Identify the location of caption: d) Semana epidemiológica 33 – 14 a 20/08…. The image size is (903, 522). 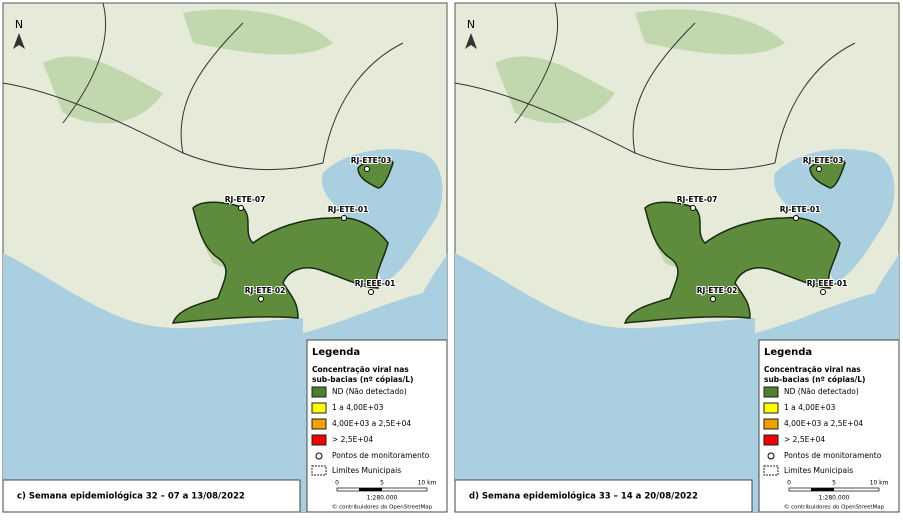
(583, 496).